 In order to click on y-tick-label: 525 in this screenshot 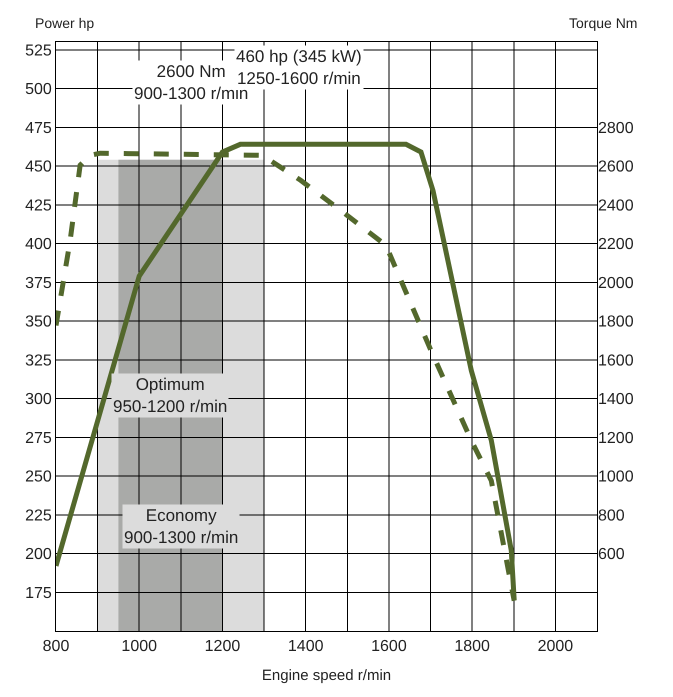, I will do `click(38, 51)`.